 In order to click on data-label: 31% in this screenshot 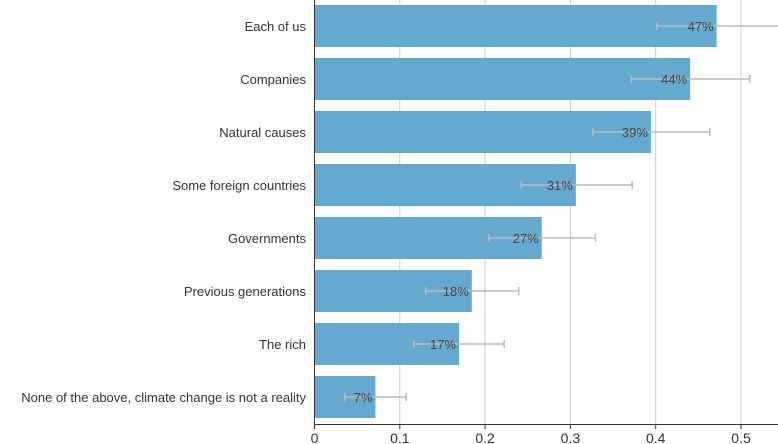, I will do `click(560, 185)`.